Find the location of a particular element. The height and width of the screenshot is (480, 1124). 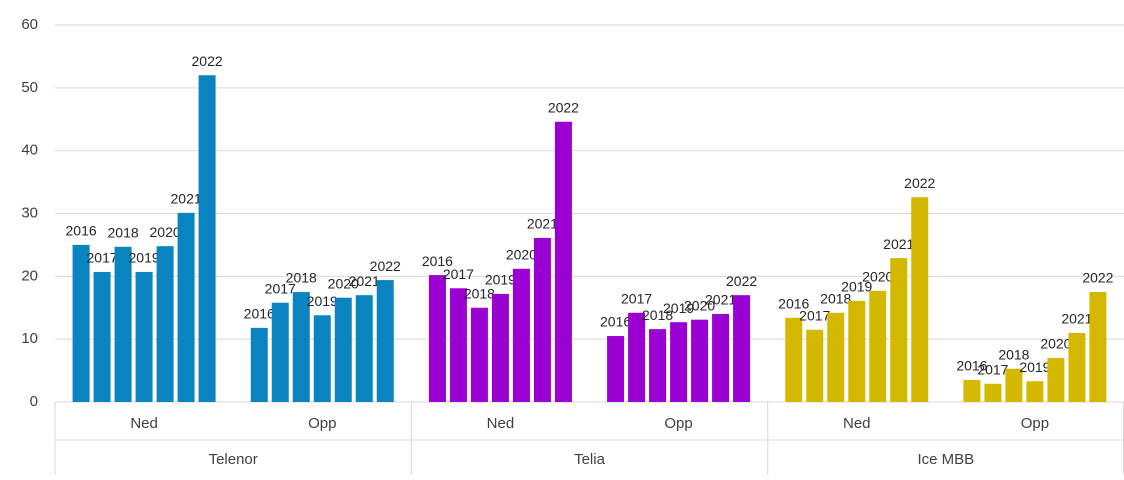

group-label: Telenor is located at coordinates (233, 459).